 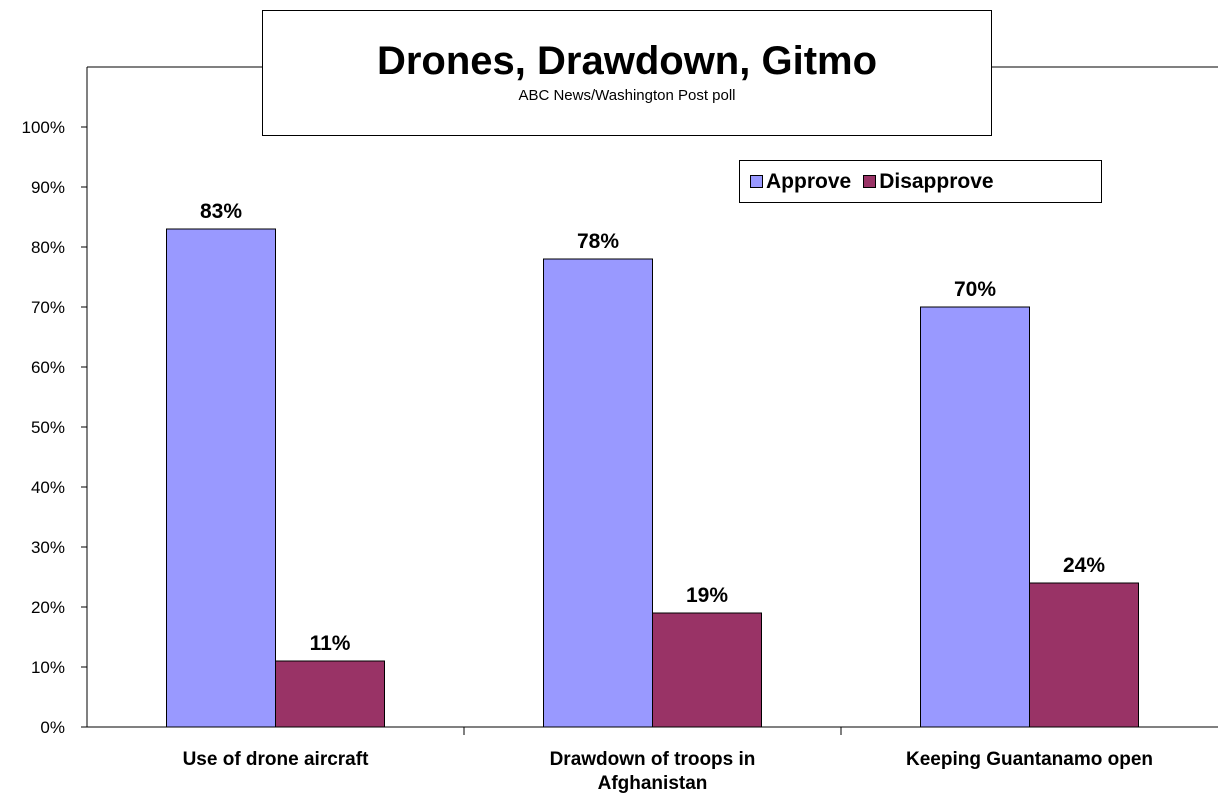 What do you see at coordinates (276, 759) in the screenshot?
I see `x-category-label: Use of drone aircraft` at bounding box center [276, 759].